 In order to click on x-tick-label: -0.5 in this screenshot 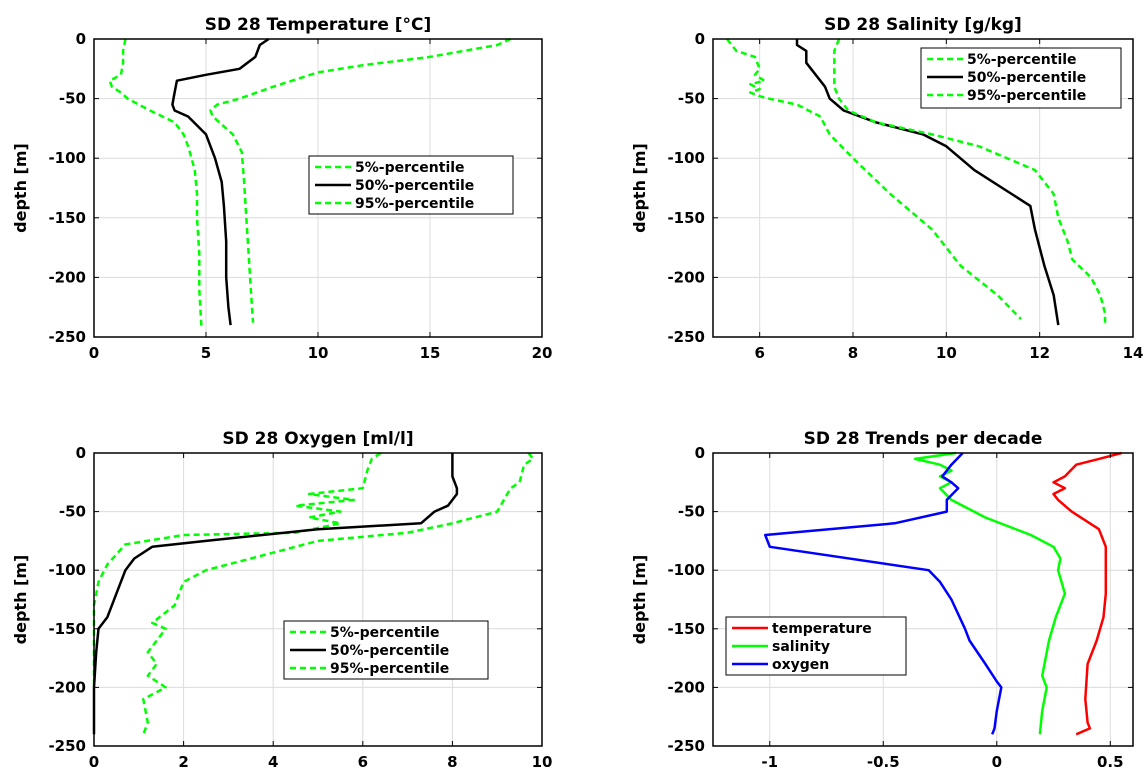, I will do `click(883, 762)`.